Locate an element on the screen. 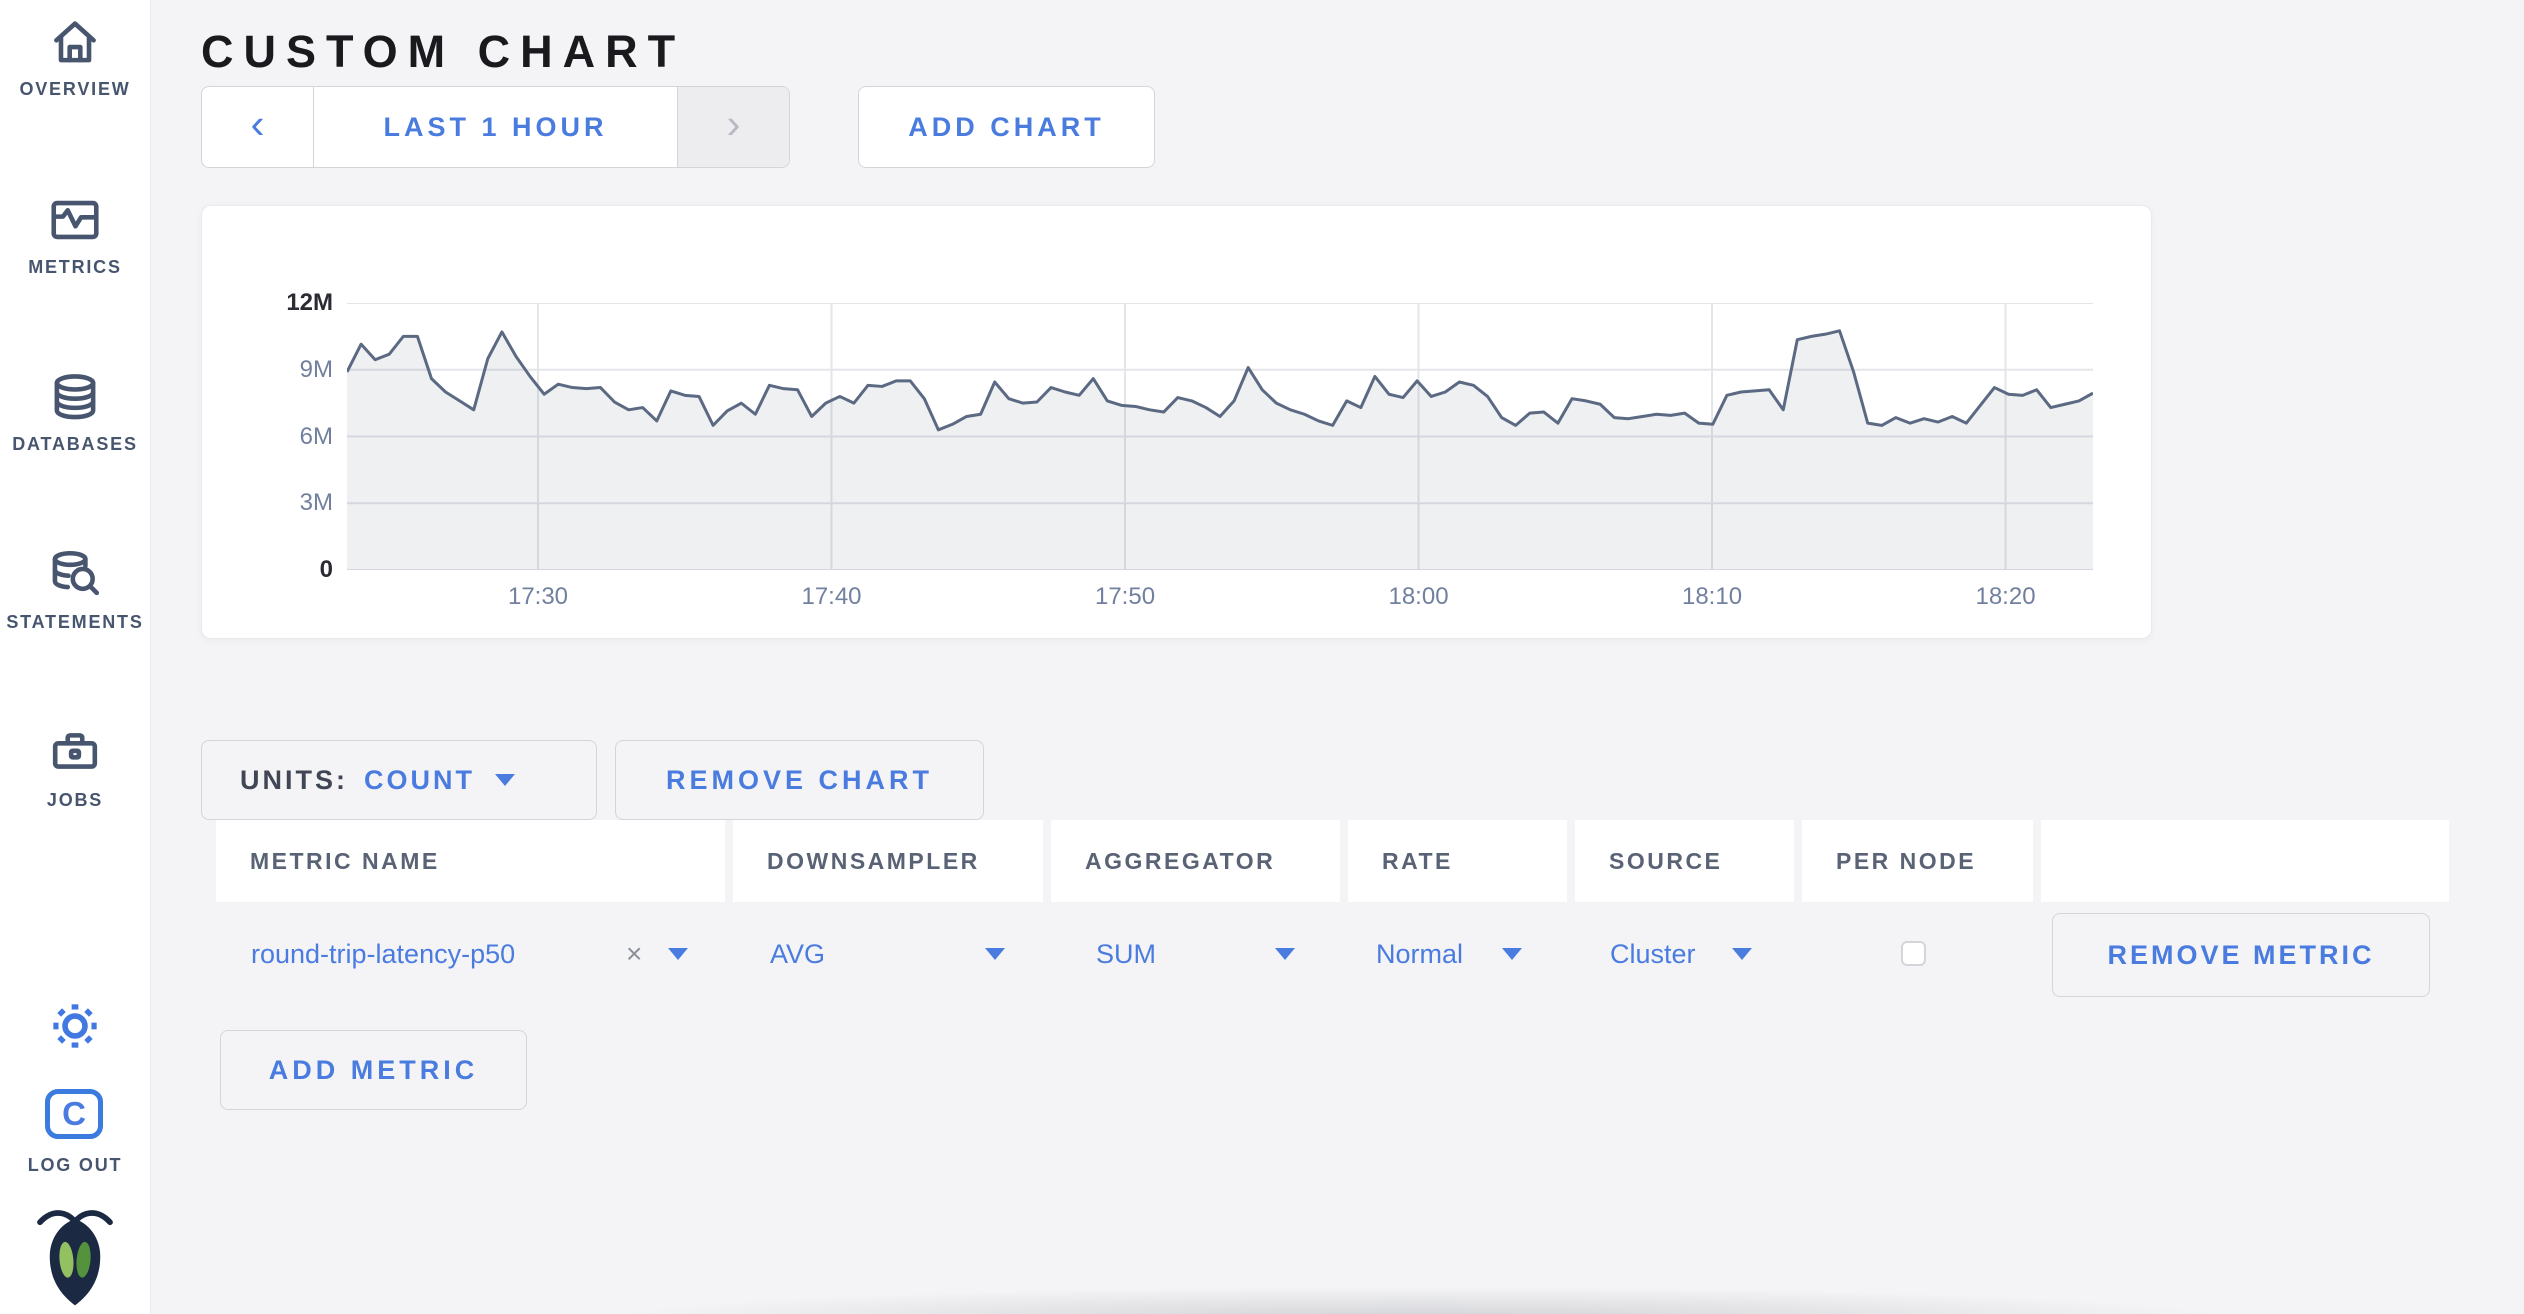 This screenshot has height=1314, width=2524. logout-button: LOG OUT is located at coordinates (75, 1165).